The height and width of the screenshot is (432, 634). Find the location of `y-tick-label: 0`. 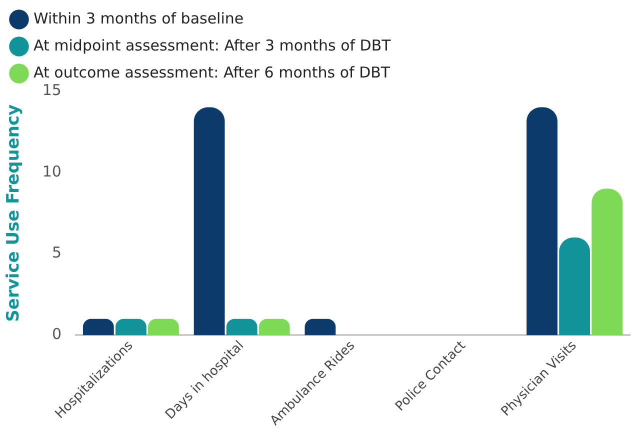

y-tick-label: 0 is located at coordinates (57, 334).